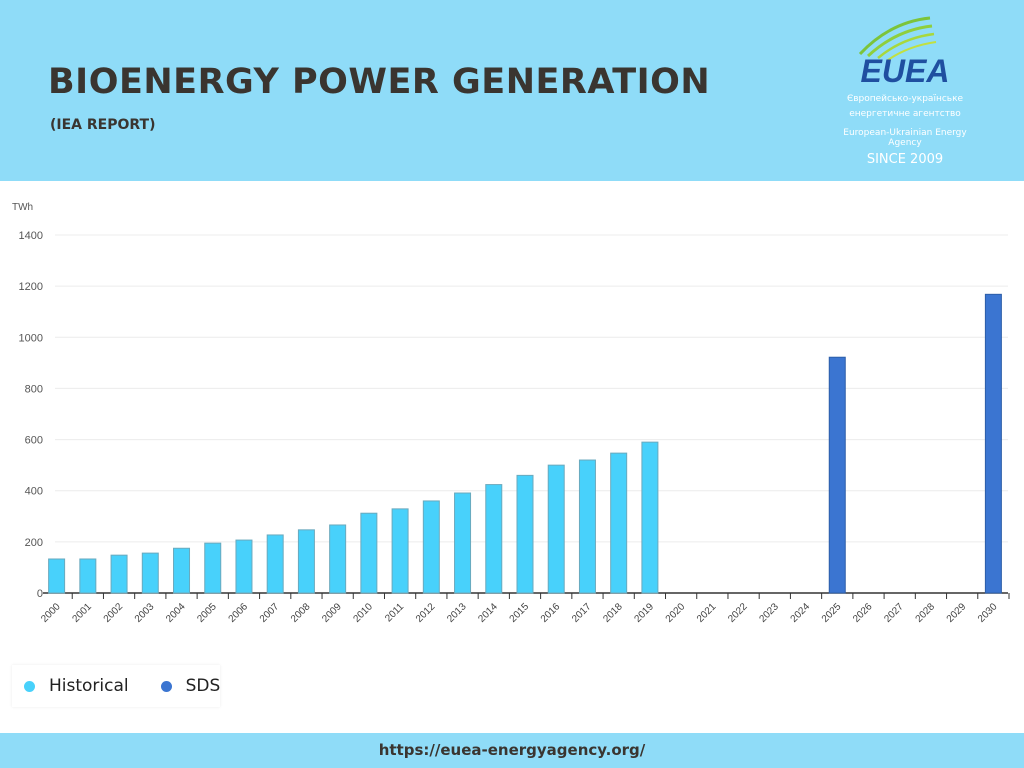 The image size is (1024, 768). What do you see at coordinates (89, 686) in the screenshot?
I see `legend-label-historical: Historical` at bounding box center [89, 686].